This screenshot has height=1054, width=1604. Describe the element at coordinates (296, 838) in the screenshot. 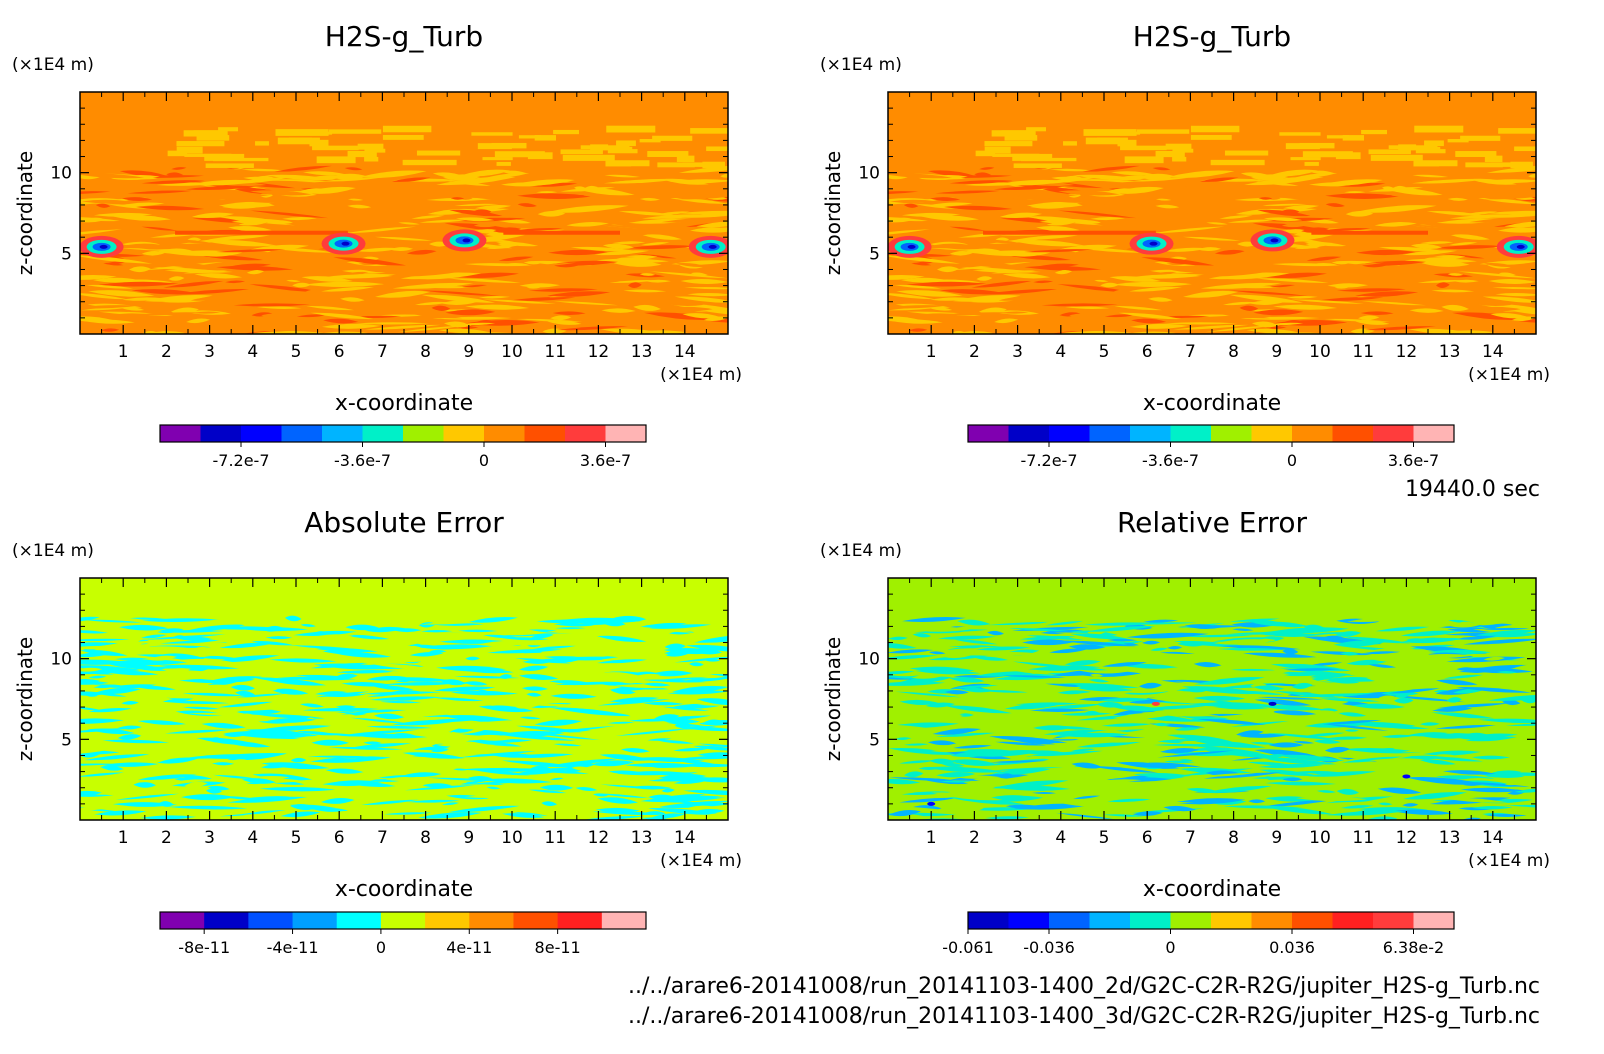

I see `x-tick-label: 5` at that location.